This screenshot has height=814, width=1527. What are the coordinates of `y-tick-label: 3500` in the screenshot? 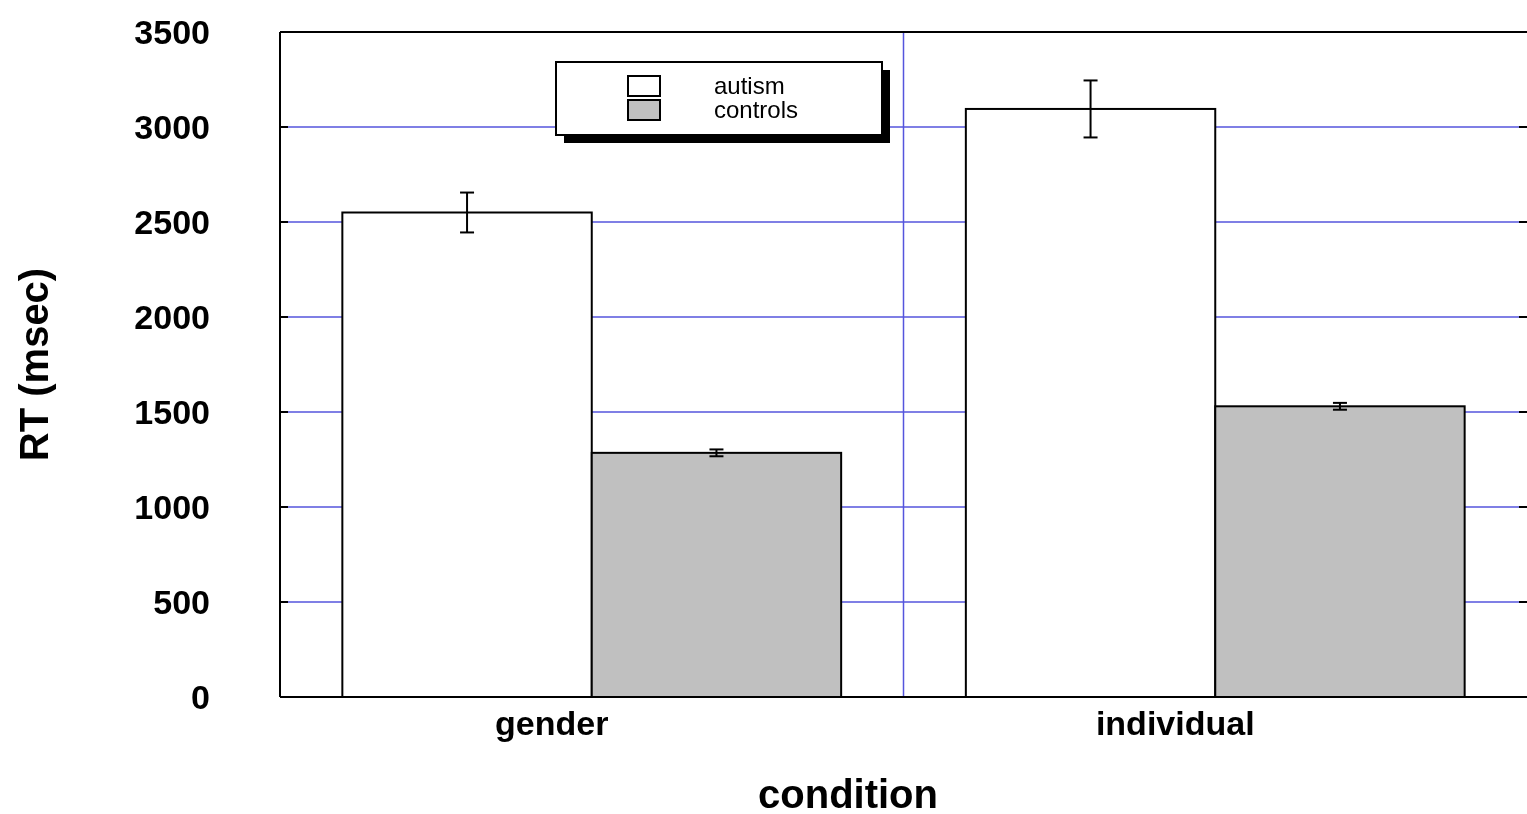 It's located at (172, 31).